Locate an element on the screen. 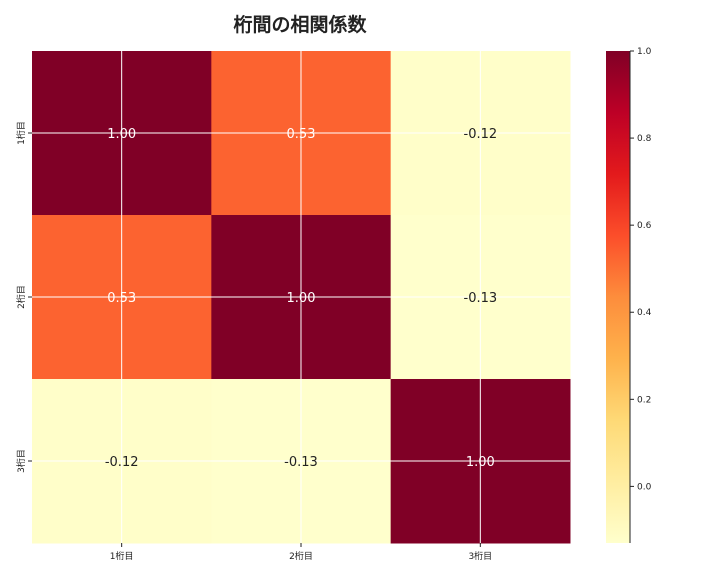 Image resolution: width=720 pixels, height=576 pixels. colorbar-tick-label: 0.6 is located at coordinates (644, 226).